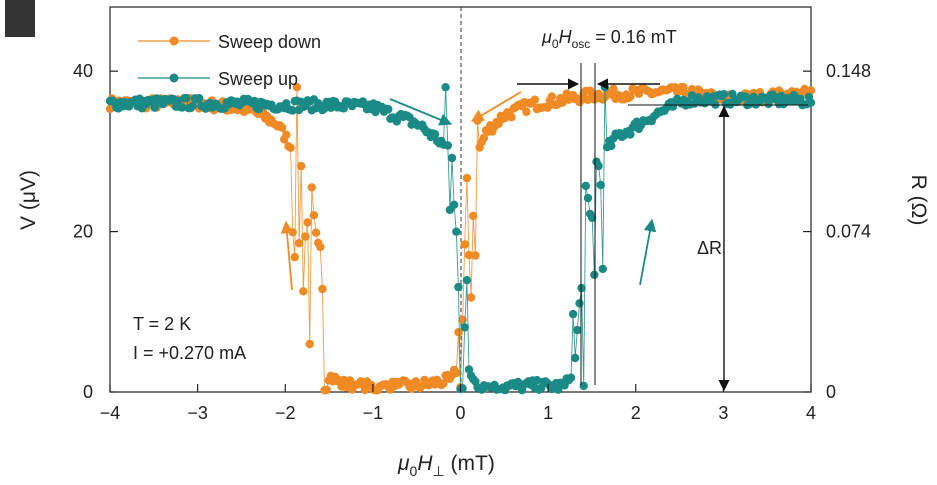  I want to click on legend: Sweep down Sweep up, so click(229, 60).